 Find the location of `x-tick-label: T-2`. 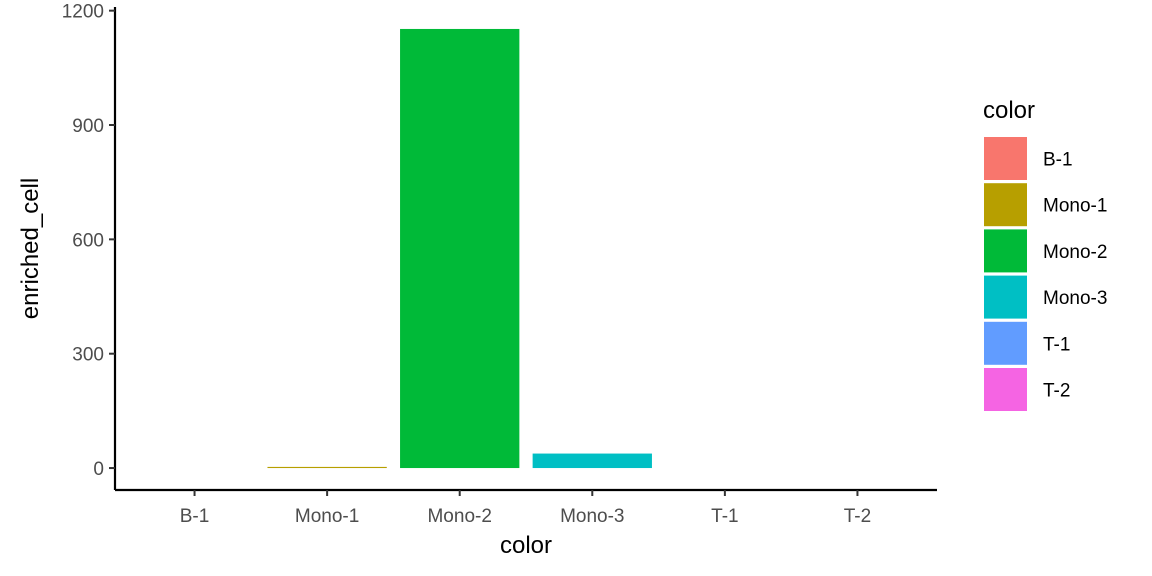

x-tick-label: T-2 is located at coordinates (857, 516).